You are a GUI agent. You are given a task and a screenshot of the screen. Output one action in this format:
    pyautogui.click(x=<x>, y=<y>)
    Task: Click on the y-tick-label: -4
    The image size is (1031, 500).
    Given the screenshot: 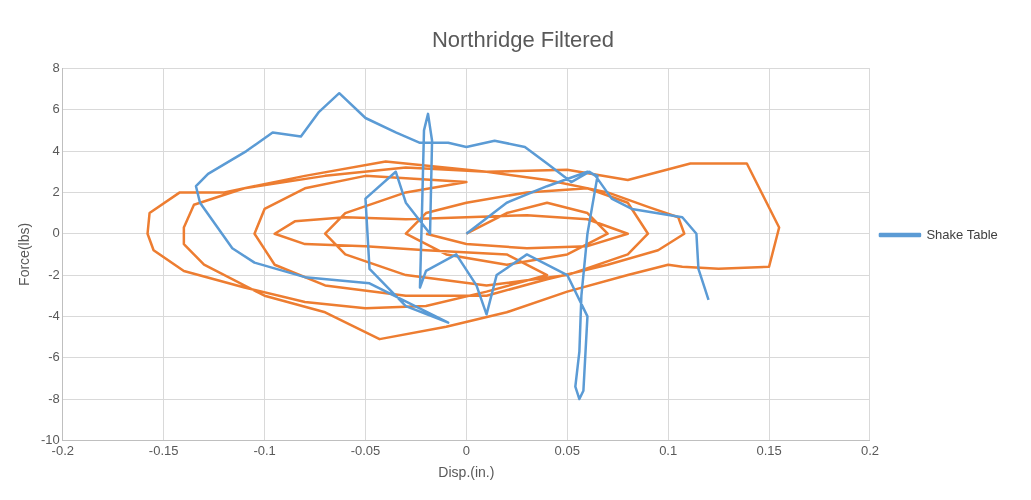 What is the action you would take?
    pyautogui.click(x=54, y=315)
    